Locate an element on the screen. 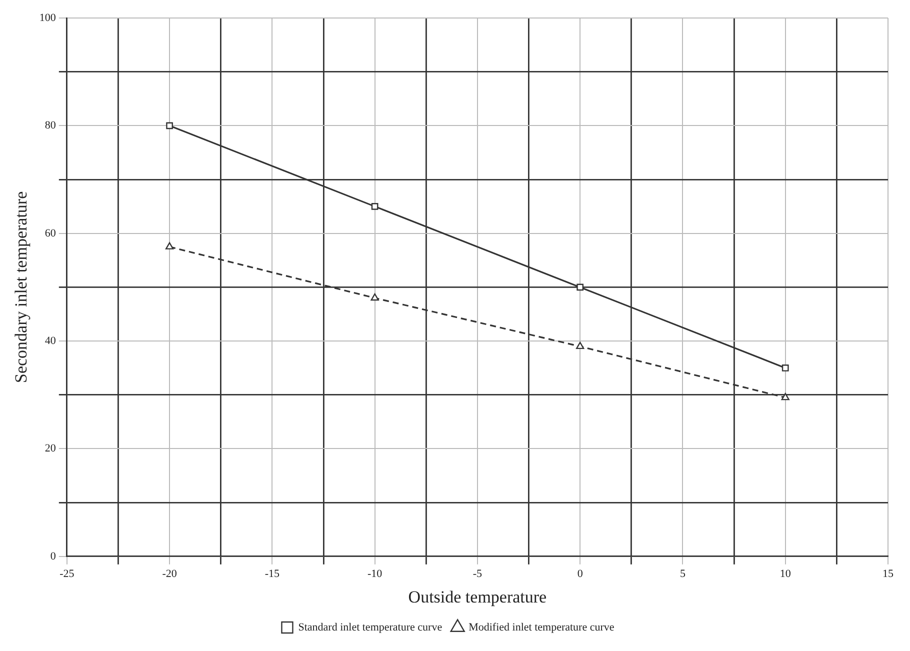 The image size is (910, 651). y-axis-title: Secondary inlet temperature is located at coordinates (21, 287).